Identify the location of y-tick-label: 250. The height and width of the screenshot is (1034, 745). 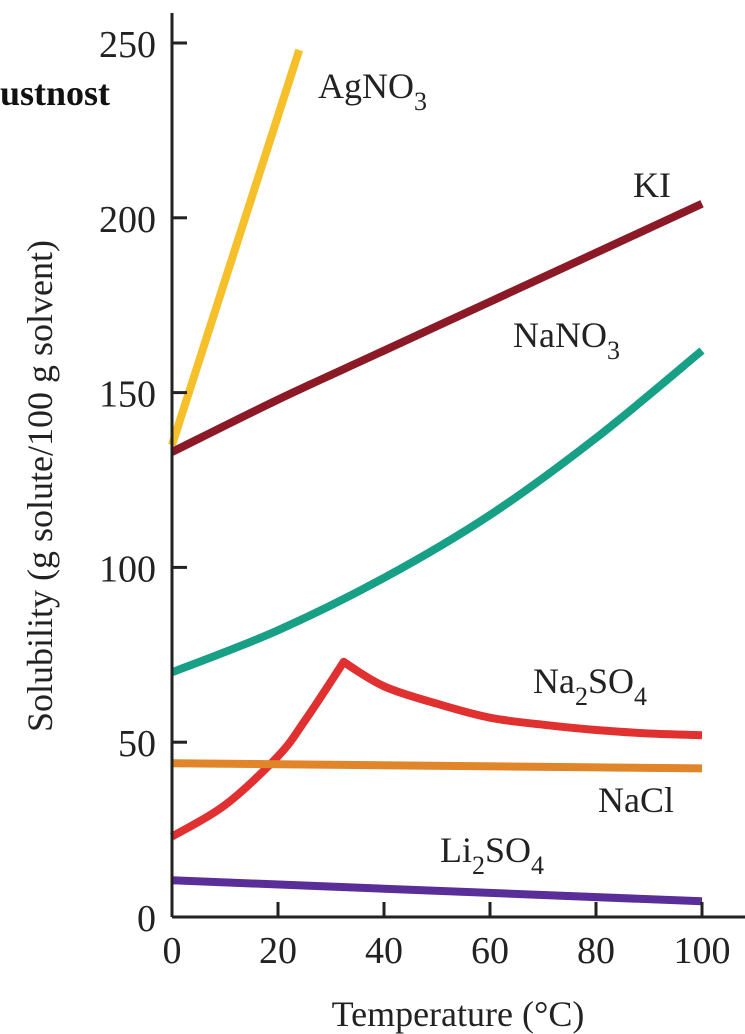
(127, 45).